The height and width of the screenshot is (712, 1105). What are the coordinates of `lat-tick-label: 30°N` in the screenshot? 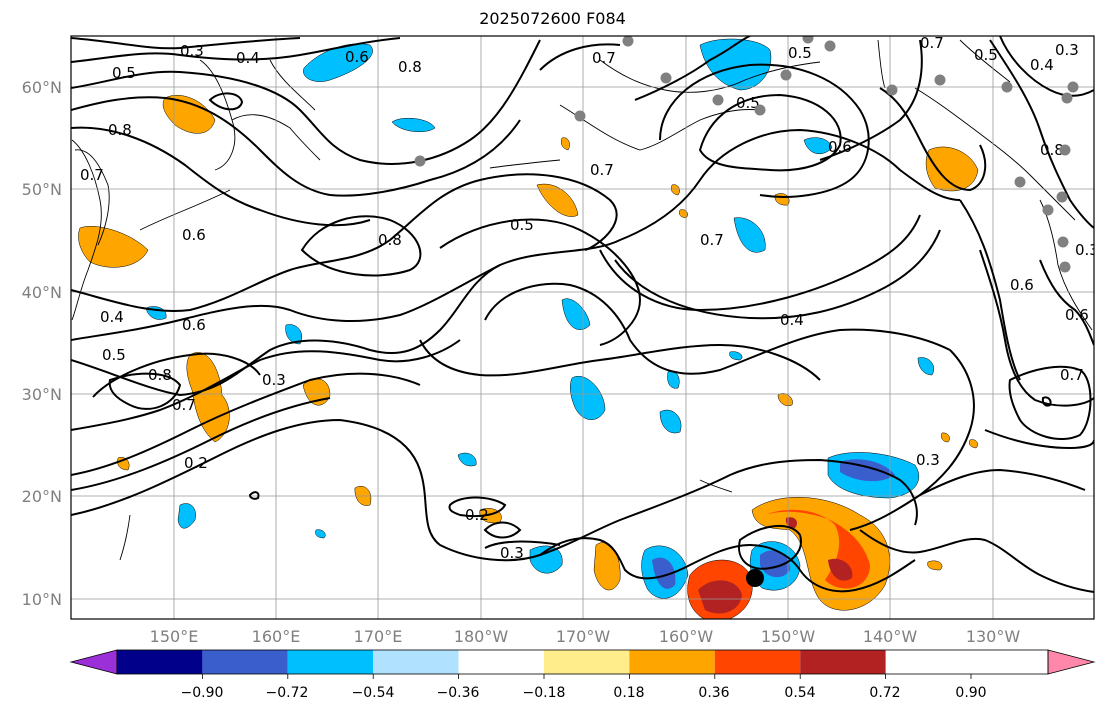 It's located at (42, 394).